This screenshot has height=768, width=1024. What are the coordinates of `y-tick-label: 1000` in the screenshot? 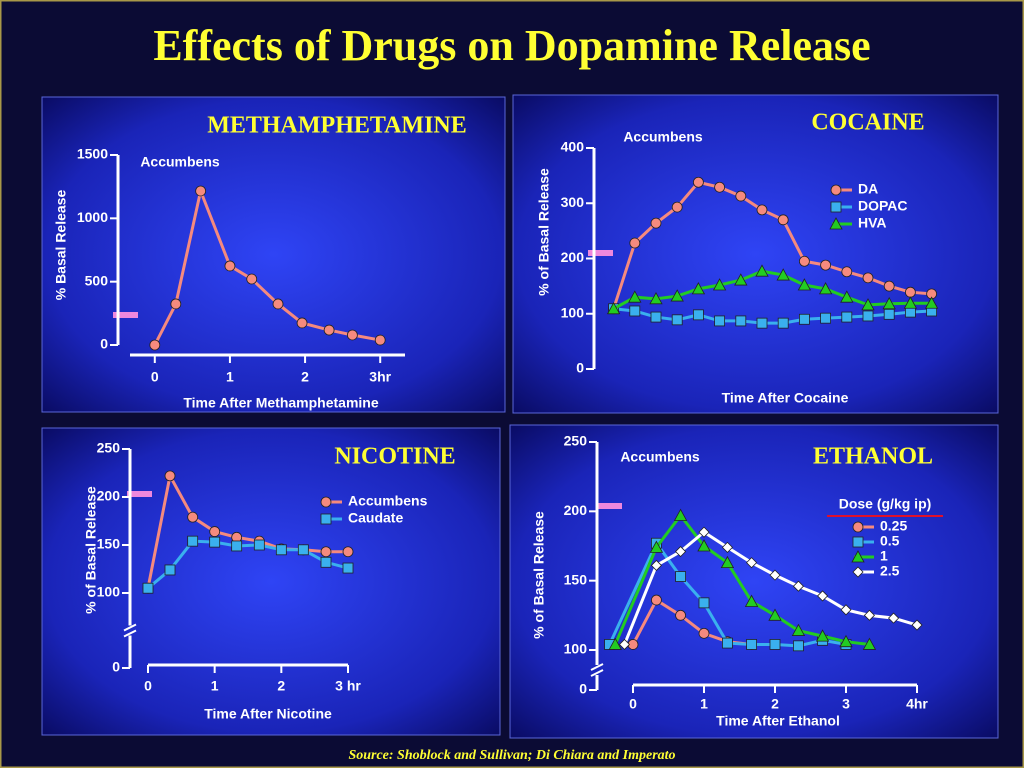 It's located at (92, 217).